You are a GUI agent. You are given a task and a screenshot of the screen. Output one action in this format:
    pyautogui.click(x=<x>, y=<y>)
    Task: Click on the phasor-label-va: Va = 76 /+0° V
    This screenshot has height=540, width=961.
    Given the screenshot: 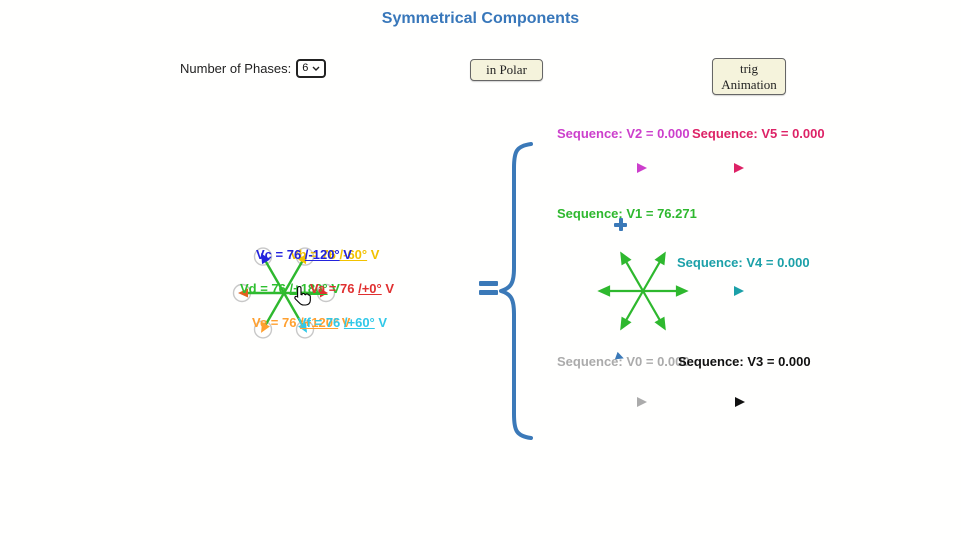 What is the action you would take?
    pyautogui.click(x=352, y=288)
    